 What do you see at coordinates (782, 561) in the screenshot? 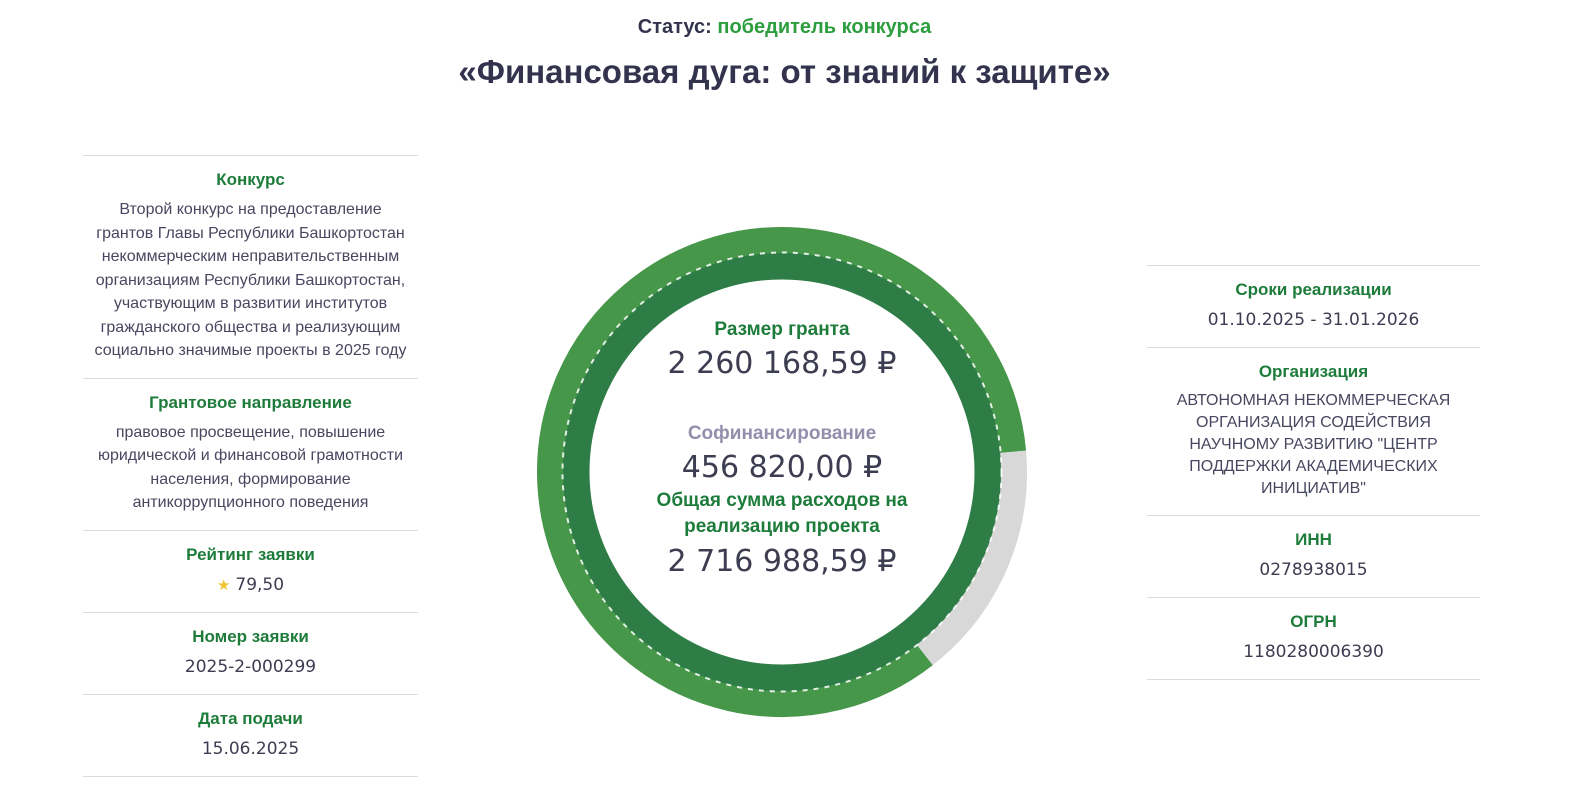
I see `total-expenses-value: 2 716 988,59 ₽` at bounding box center [782, 561].